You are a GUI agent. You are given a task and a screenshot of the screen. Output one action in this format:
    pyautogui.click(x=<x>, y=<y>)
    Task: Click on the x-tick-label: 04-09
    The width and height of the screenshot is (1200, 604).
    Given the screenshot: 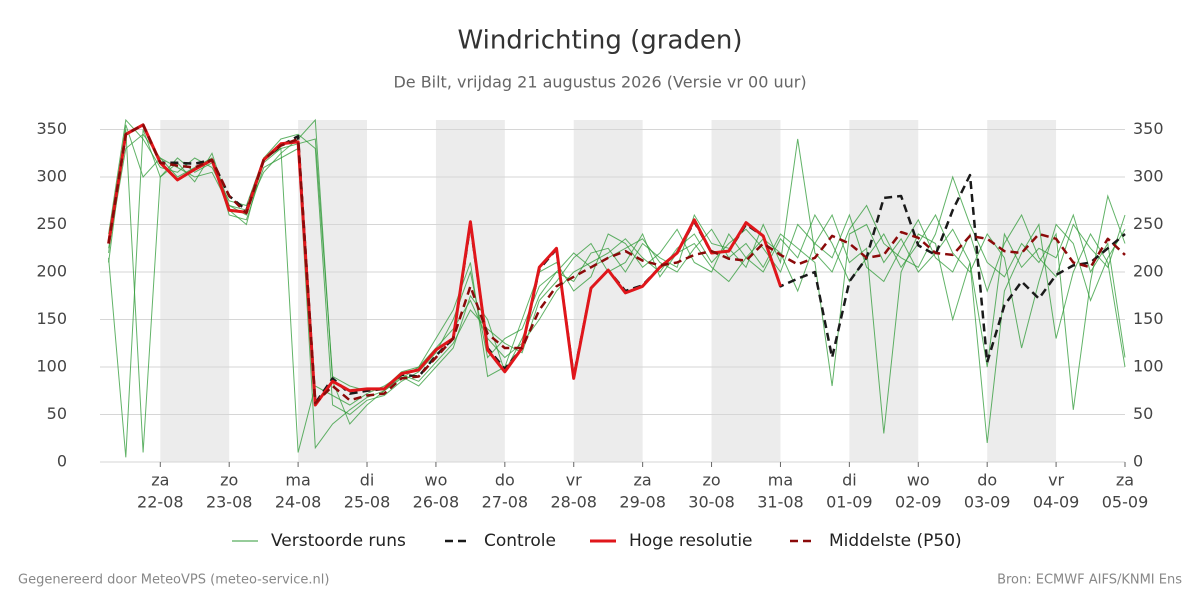 What is the action you would take?
    pyautogui.click(x=1056, y=502)
    